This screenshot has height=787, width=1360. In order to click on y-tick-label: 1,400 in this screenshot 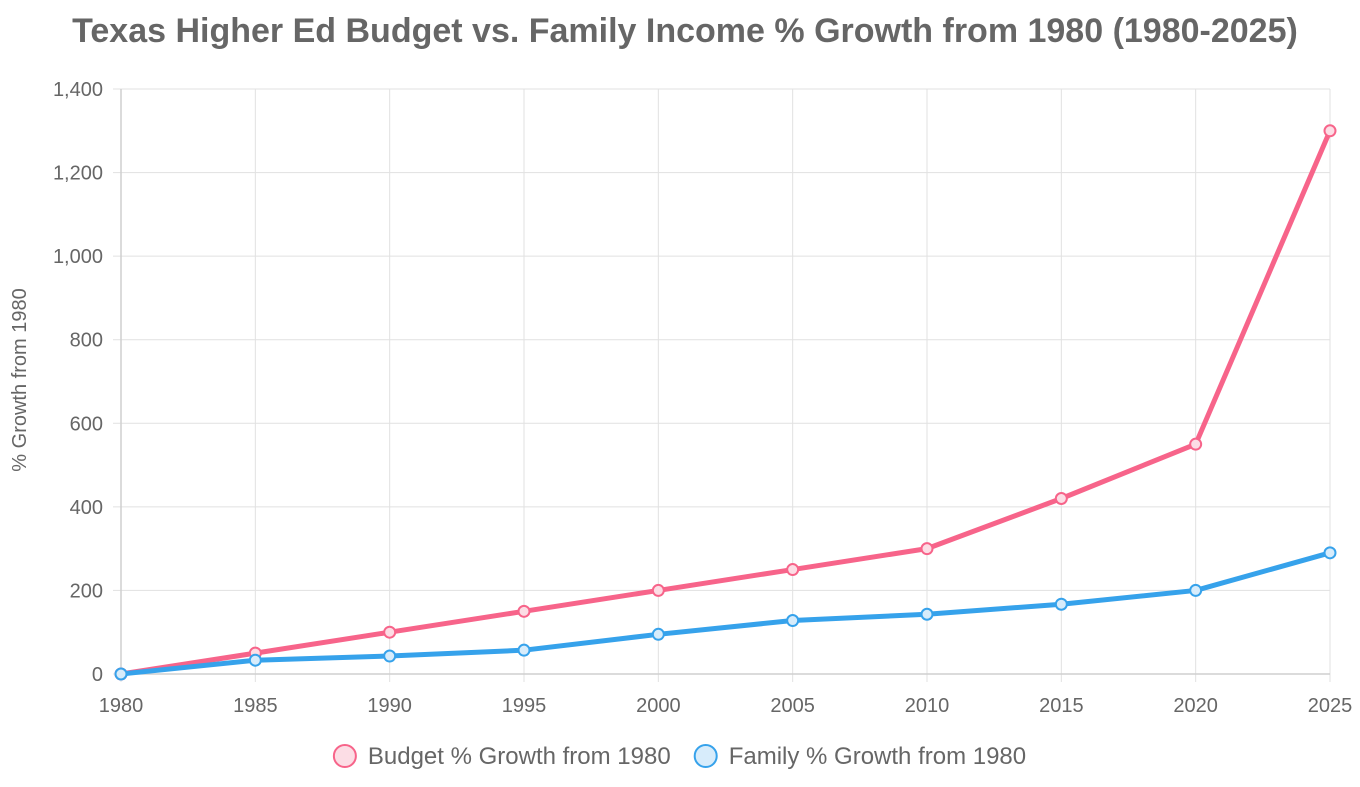, I will do `click(78, 90)`.